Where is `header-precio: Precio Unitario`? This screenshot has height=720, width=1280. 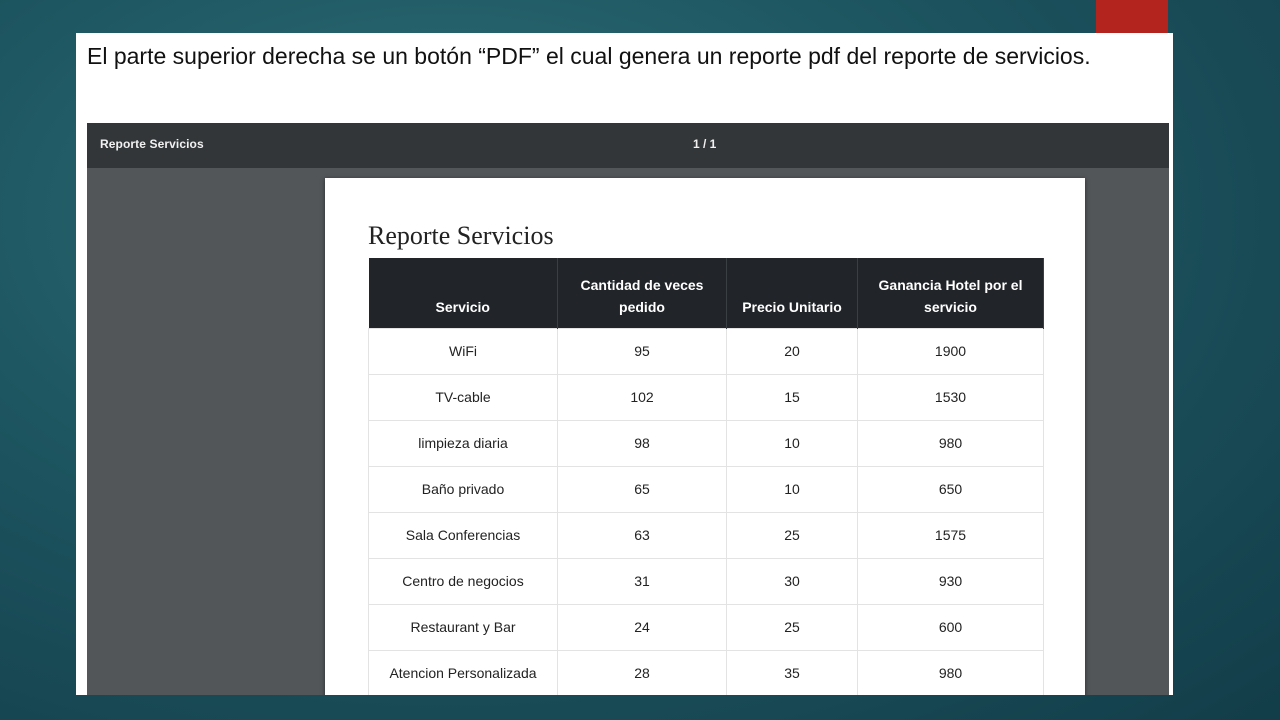
header-precio: Precio Unitario is located at coordinates (792, 293).